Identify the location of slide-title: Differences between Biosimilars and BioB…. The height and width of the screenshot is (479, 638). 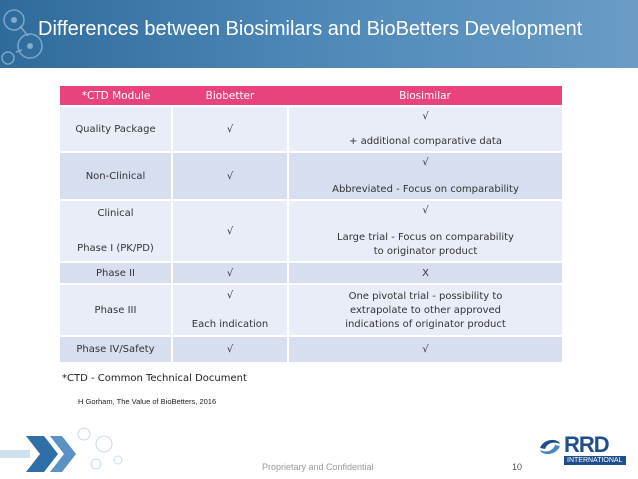
(310, 29).